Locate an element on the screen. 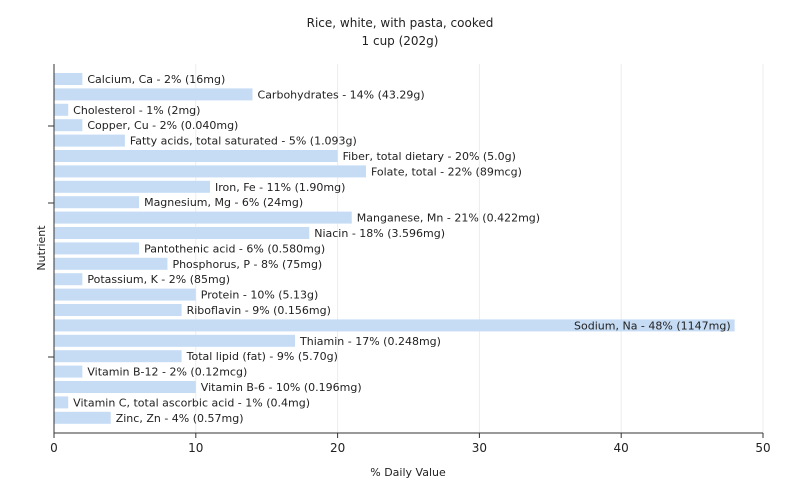 Image resolution: width=800 pixels, height=500 pixels. bar-label: Riboflavin - 9% (0.156mg) is located at coordinates (259, 310).